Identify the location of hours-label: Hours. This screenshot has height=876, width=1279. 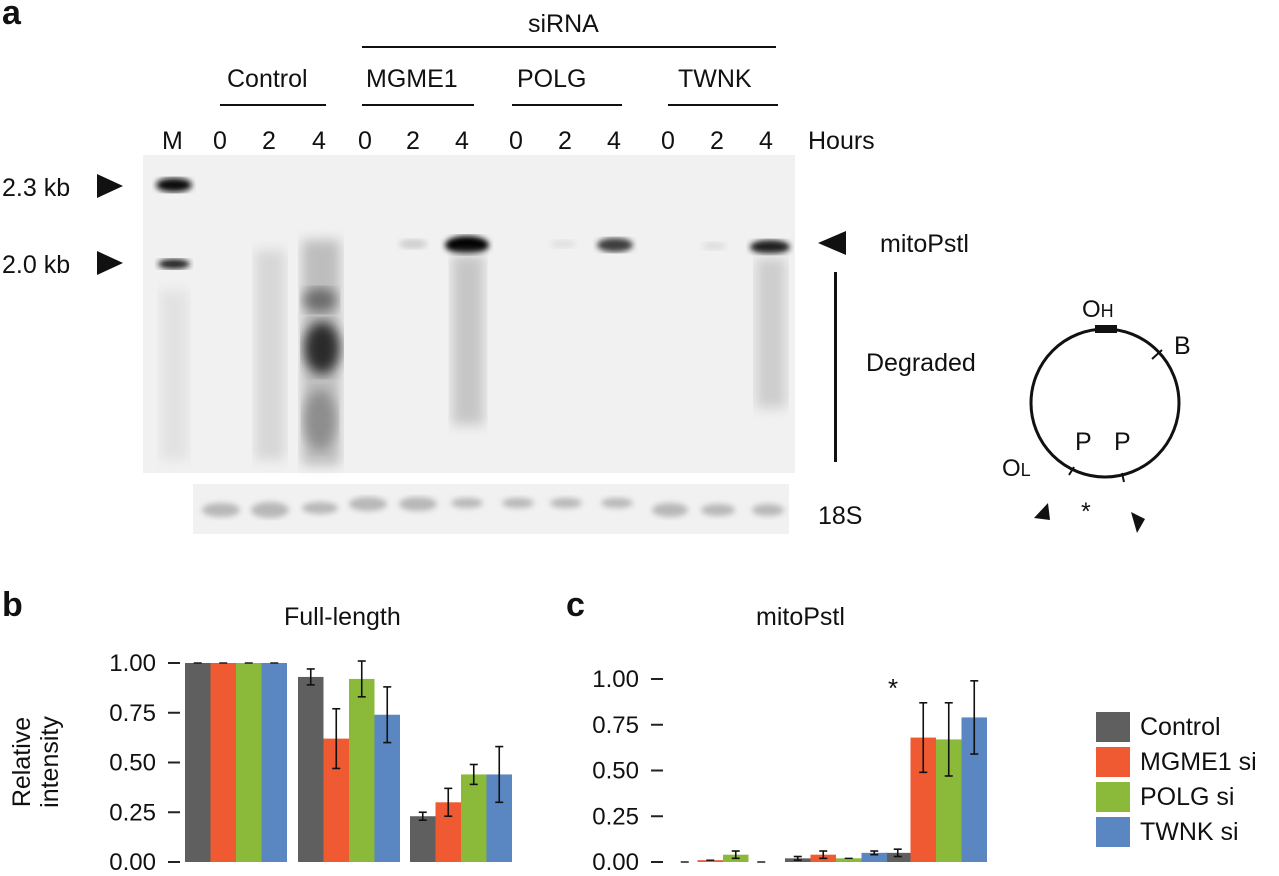
(841, 141).